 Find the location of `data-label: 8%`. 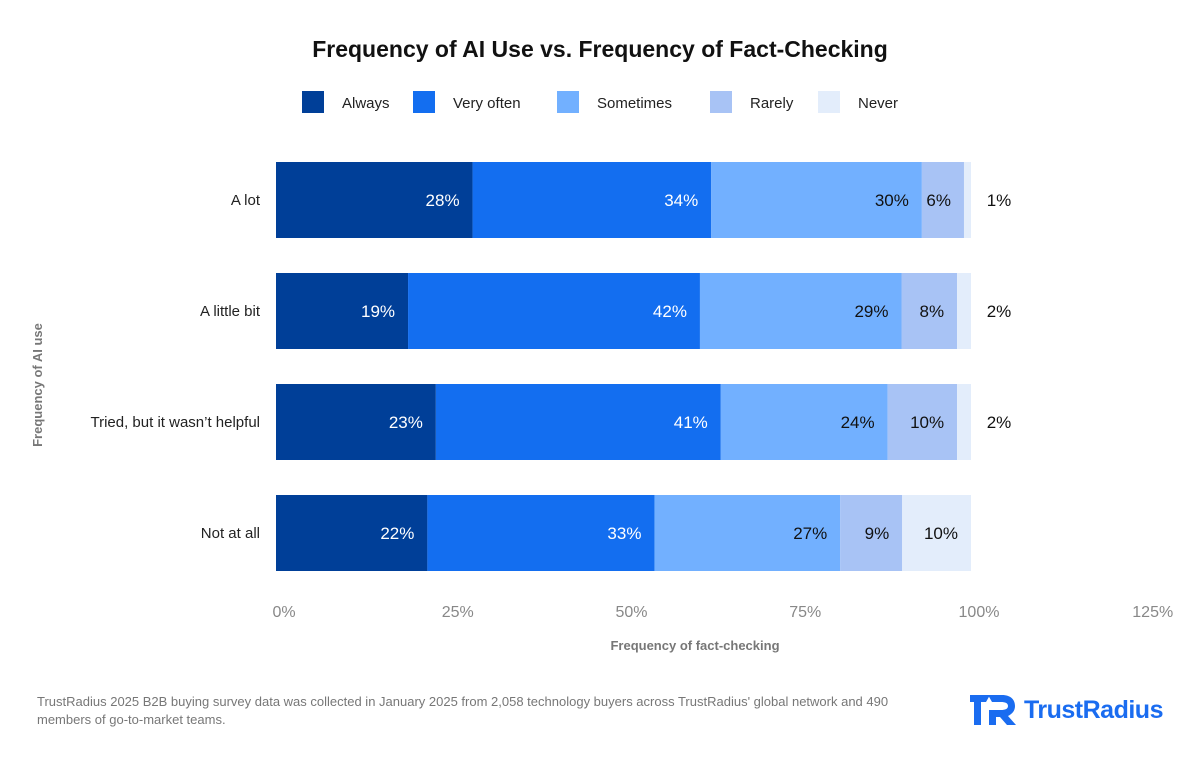

data-label: 8% is located at coordinates (932, 311).